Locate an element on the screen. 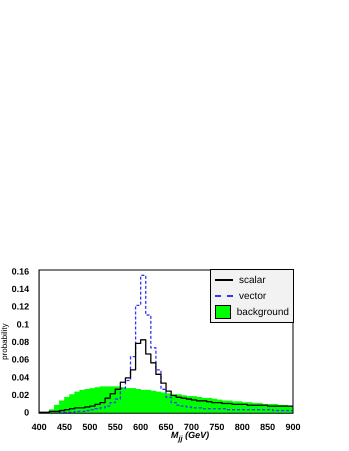 The image size is (349, 451). y-axis-title: probability is located at coordinates (5, 341).